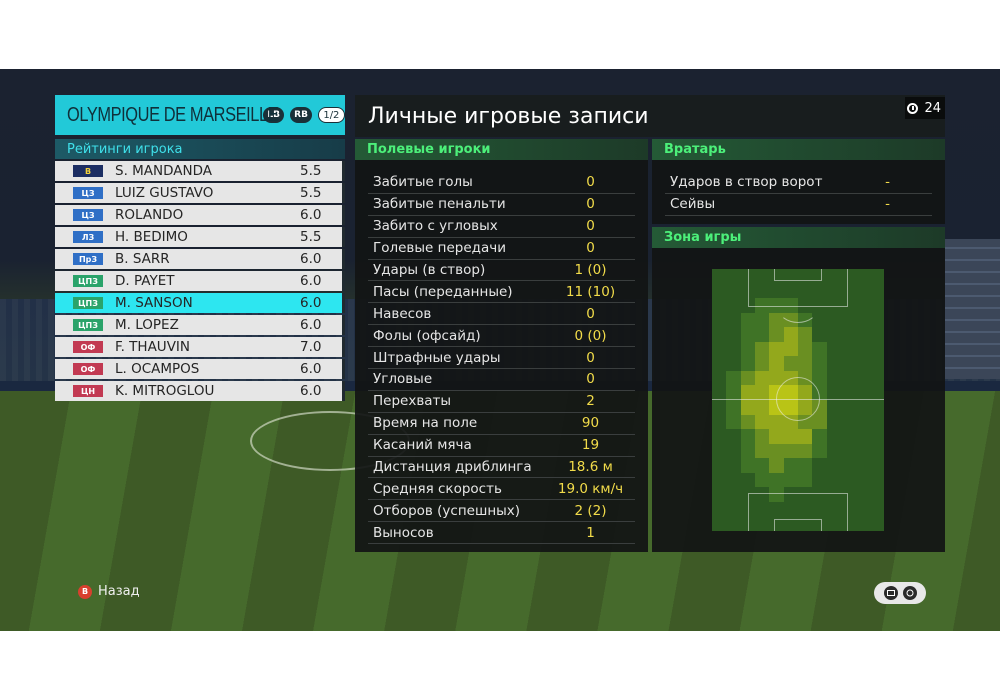 The image size is (1000, 700). I want to click on position-badge: ЦПЗ, so click(88, 281).